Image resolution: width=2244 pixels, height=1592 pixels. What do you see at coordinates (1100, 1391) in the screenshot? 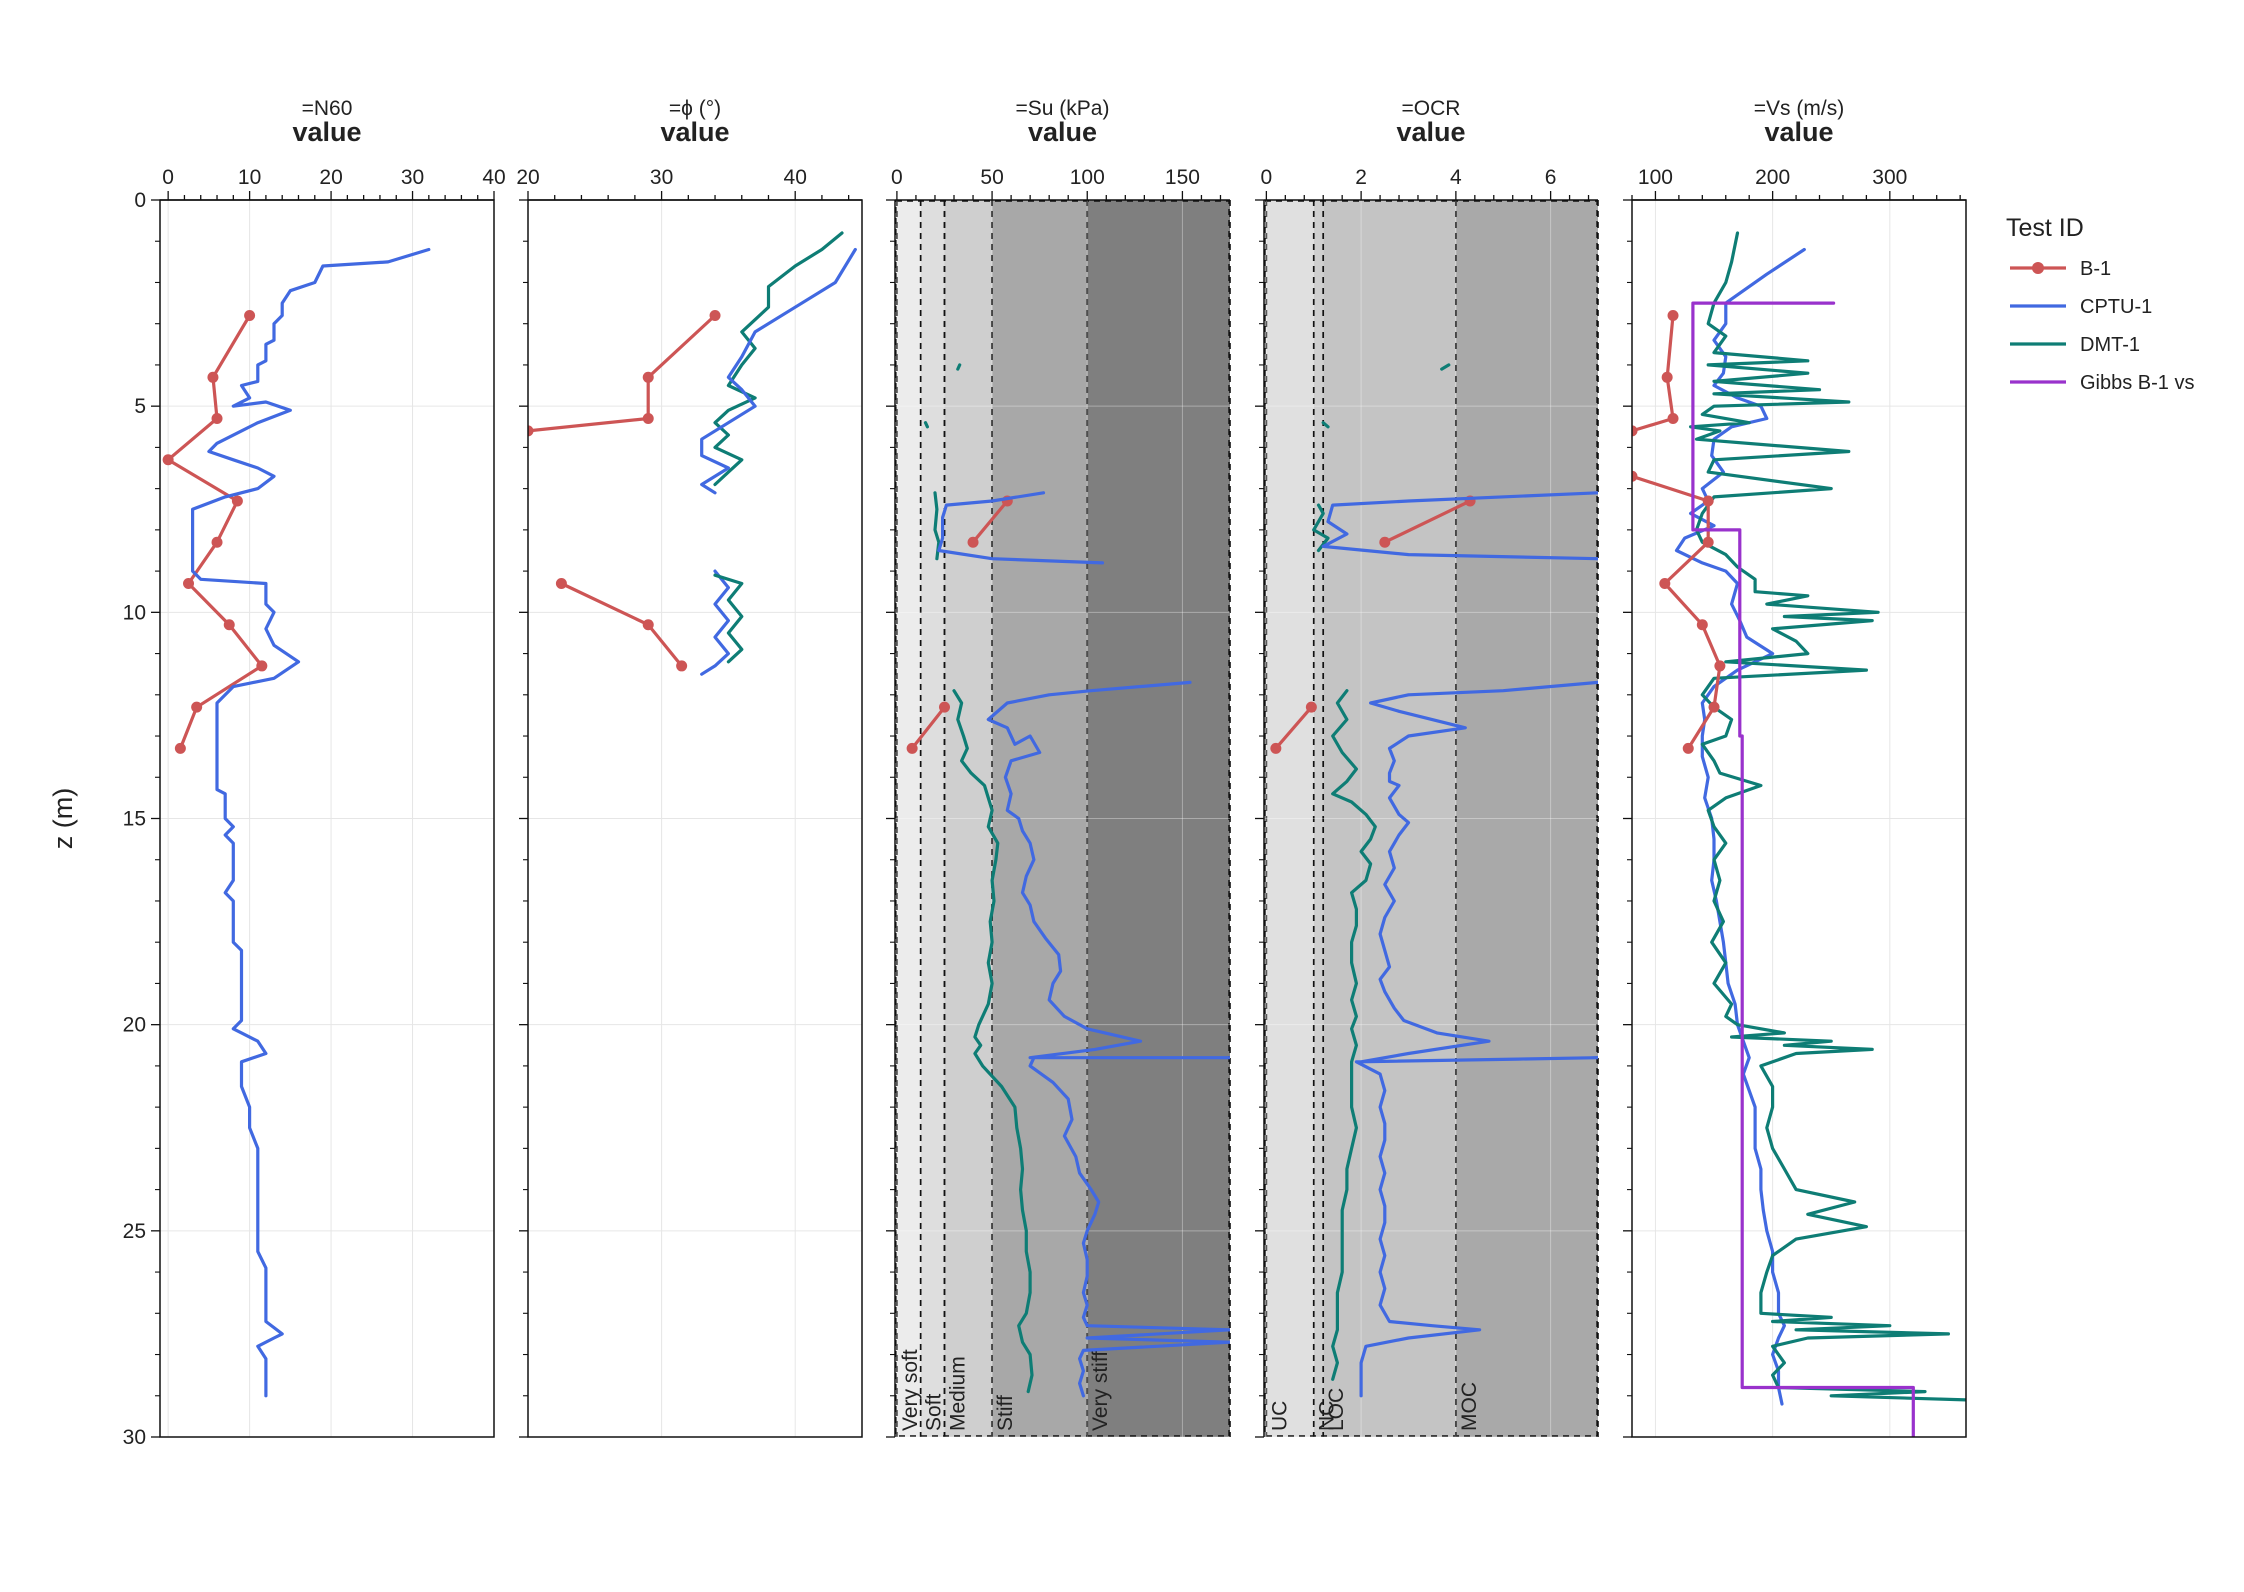
I see `zone-label: Very stiff` at bounding box center [1100, 1391].